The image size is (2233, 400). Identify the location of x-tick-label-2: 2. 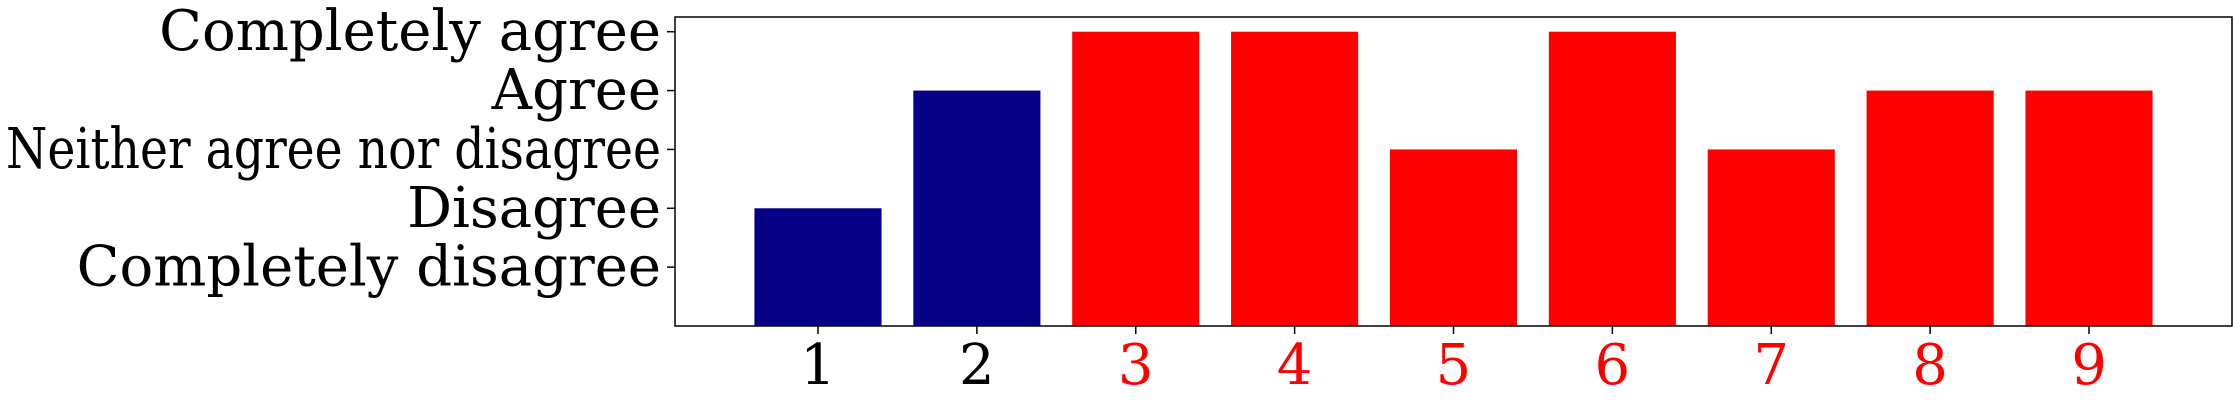
(977, 365).